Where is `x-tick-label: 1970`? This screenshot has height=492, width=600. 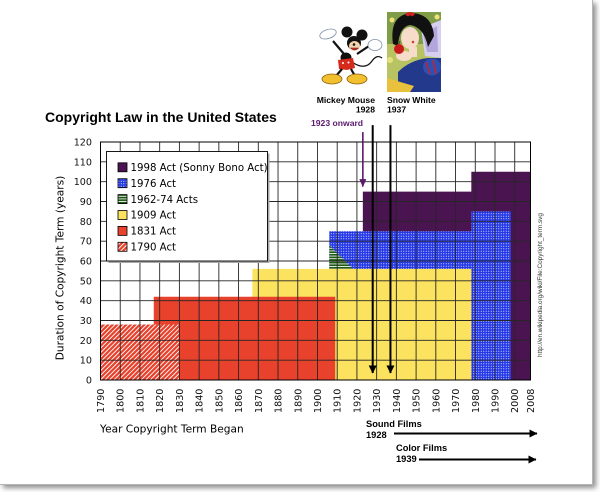 x-tick-label: 1970 is located at coordinates (456, 401).